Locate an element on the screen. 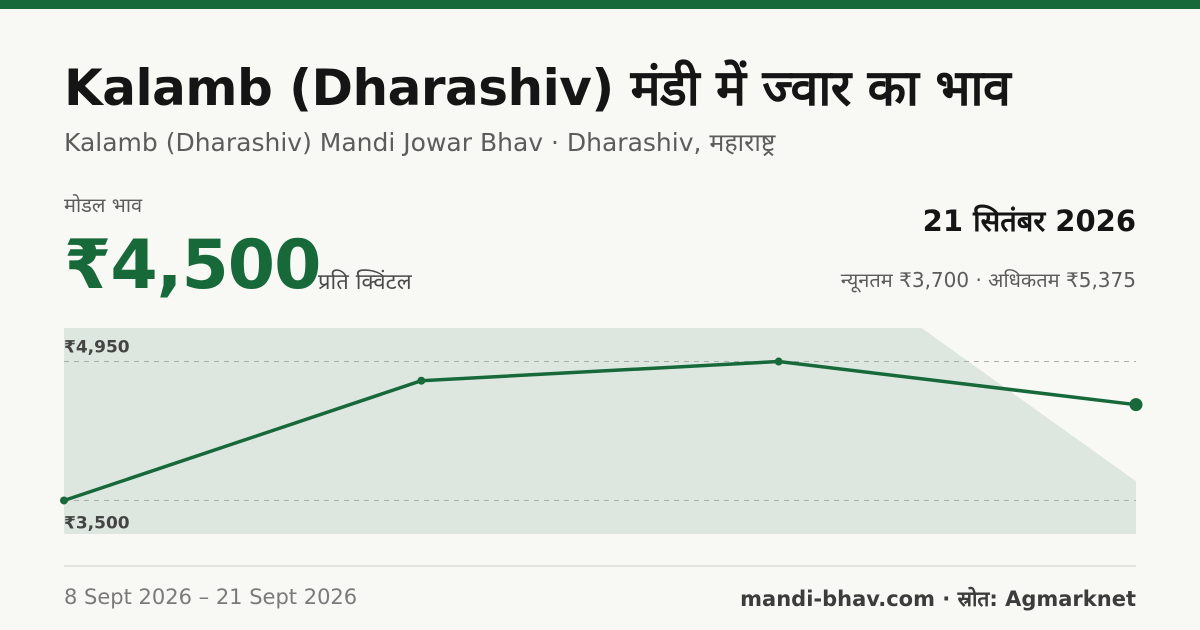  page-title: Kalamb (Dharashiv) मंडी में ज्वार का भाव is located at coordinates (537, 88).